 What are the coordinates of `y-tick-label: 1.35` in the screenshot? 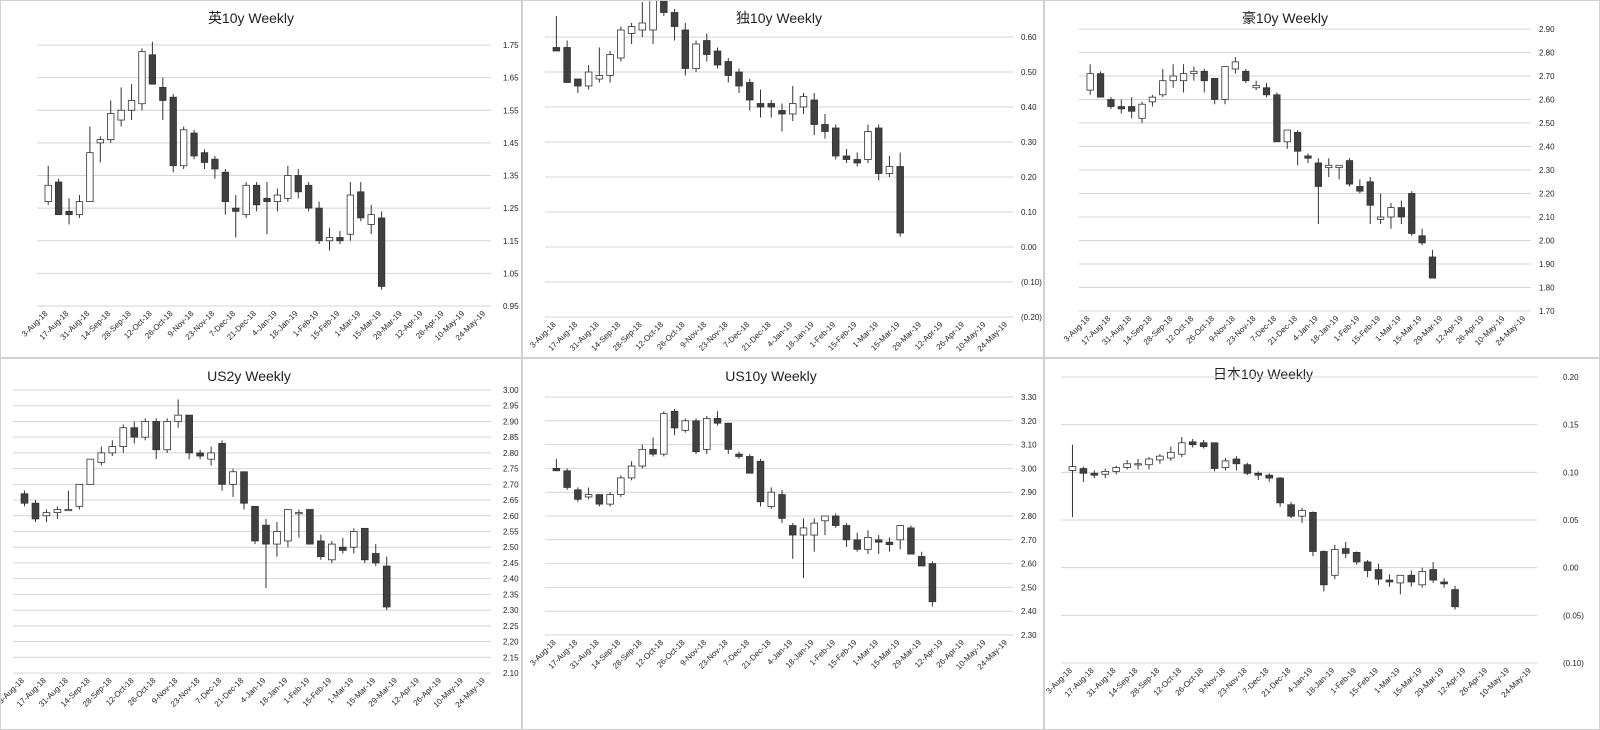 It's located at (511, 176).